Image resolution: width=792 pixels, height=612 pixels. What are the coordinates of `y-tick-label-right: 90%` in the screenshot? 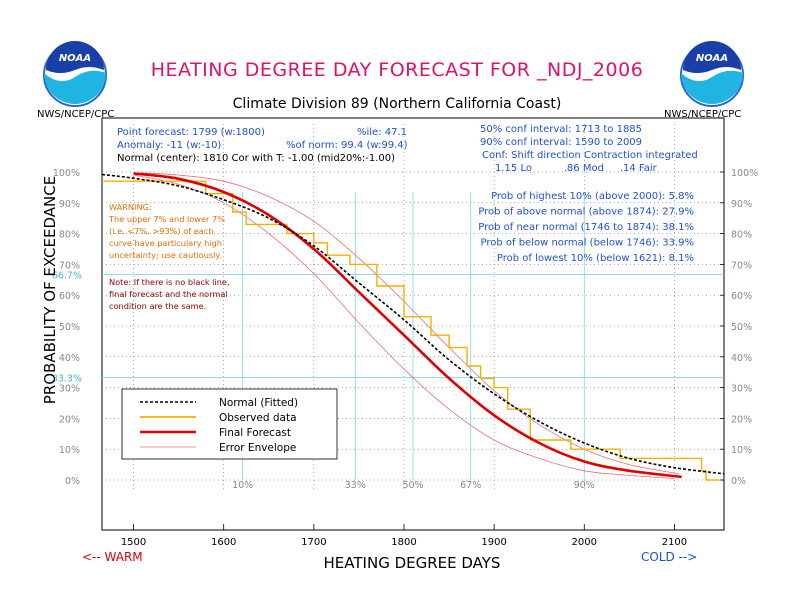 It's located at (741, 204).